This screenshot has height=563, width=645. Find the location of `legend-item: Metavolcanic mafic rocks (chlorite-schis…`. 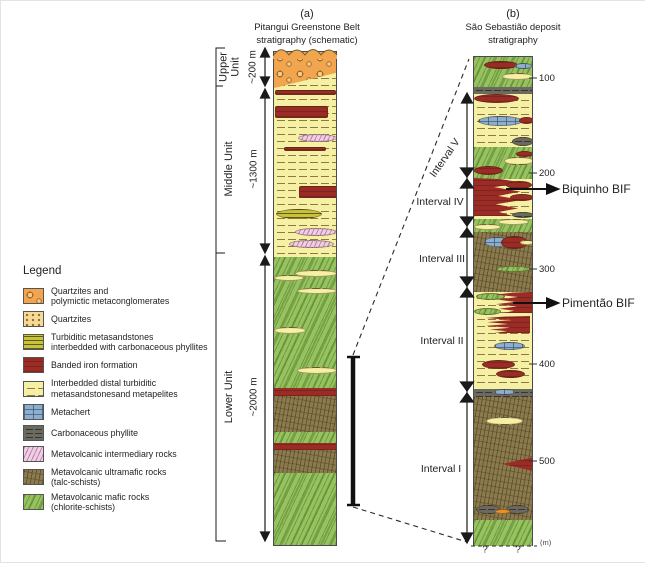

legend-item: Metavolcanic mafic rocks (chlorite-schis… is located at coordinates (121, 502).